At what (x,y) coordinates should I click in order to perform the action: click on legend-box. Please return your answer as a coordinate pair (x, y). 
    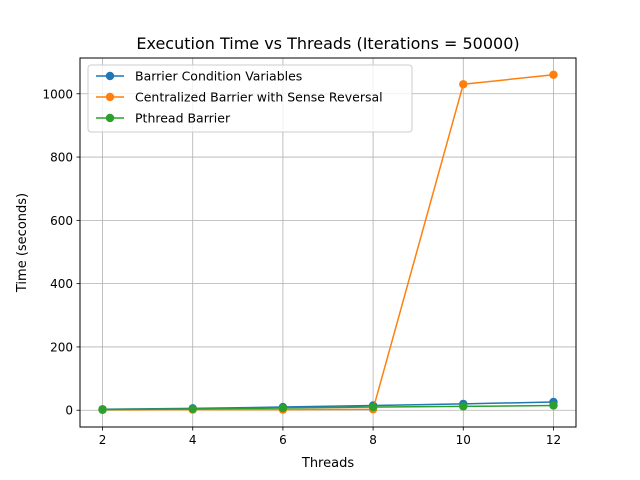
    Looking at the image, I should click on (250, 98).